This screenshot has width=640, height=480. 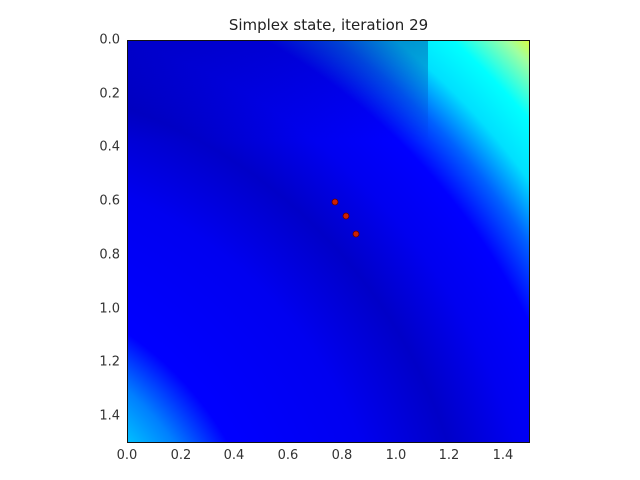 What do you see at coordinates (396, 455) in the screenshot?
I see `x-tick-label: 1.0` at bounding box center [396, 455].